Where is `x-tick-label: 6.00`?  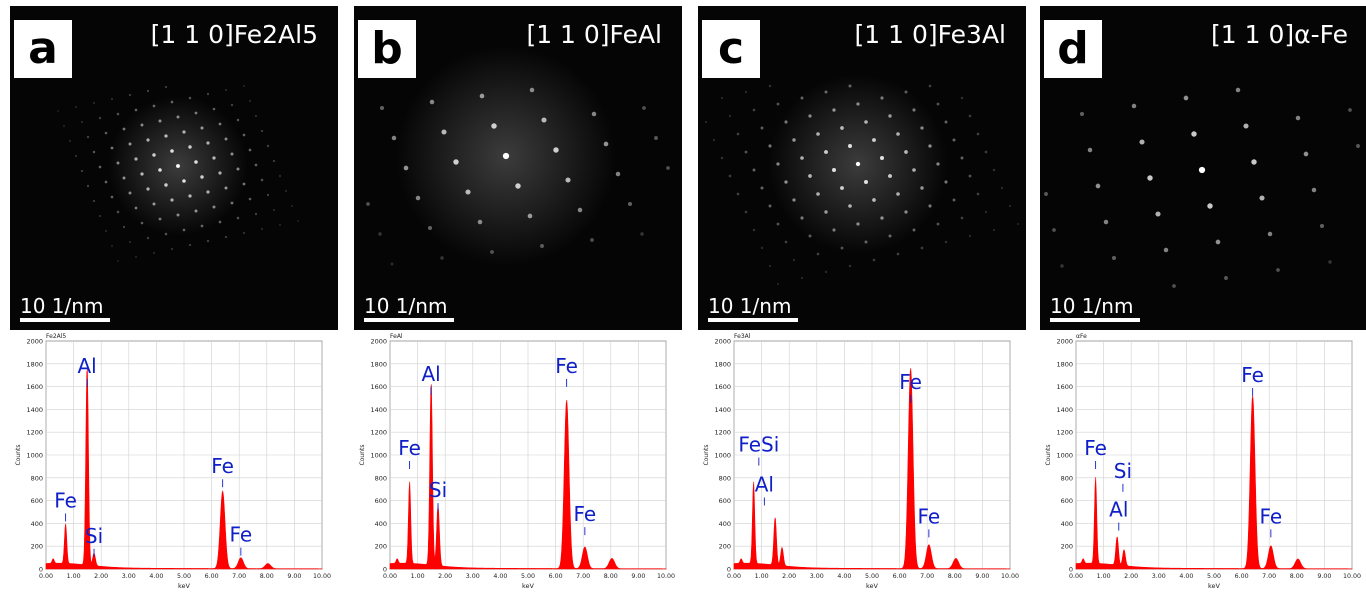
x-tick-label: 6.00 is located at coordinates (1242, 576).